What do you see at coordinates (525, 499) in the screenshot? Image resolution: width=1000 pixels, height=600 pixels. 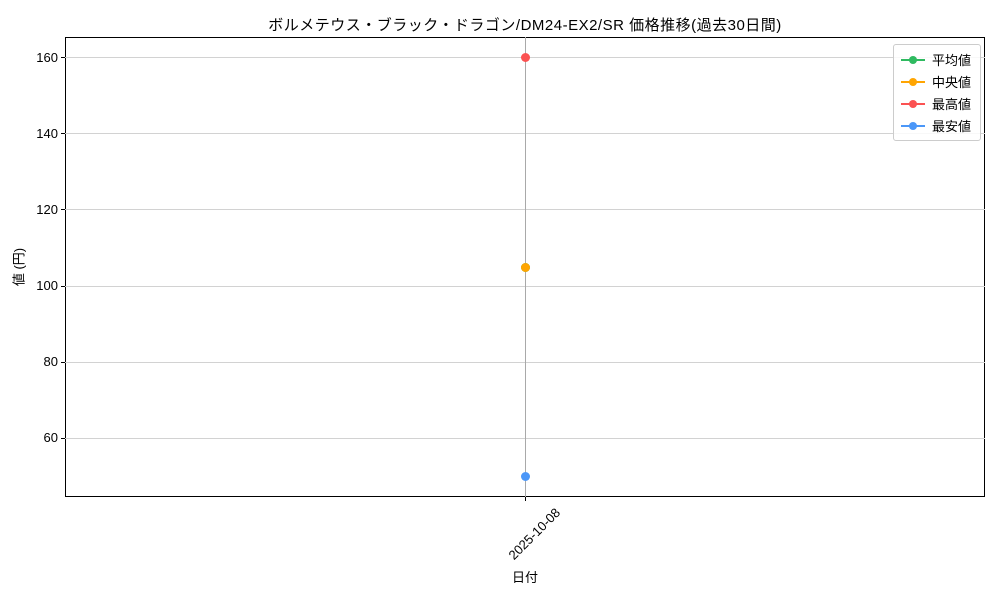 I see `x-tick-mark` at bounding box center [525, 499].